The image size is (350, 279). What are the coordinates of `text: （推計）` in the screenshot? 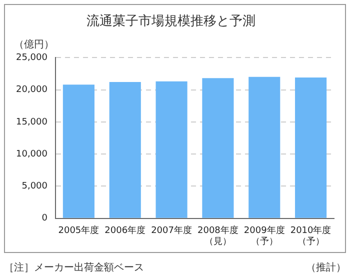 It's located at (326, 268).